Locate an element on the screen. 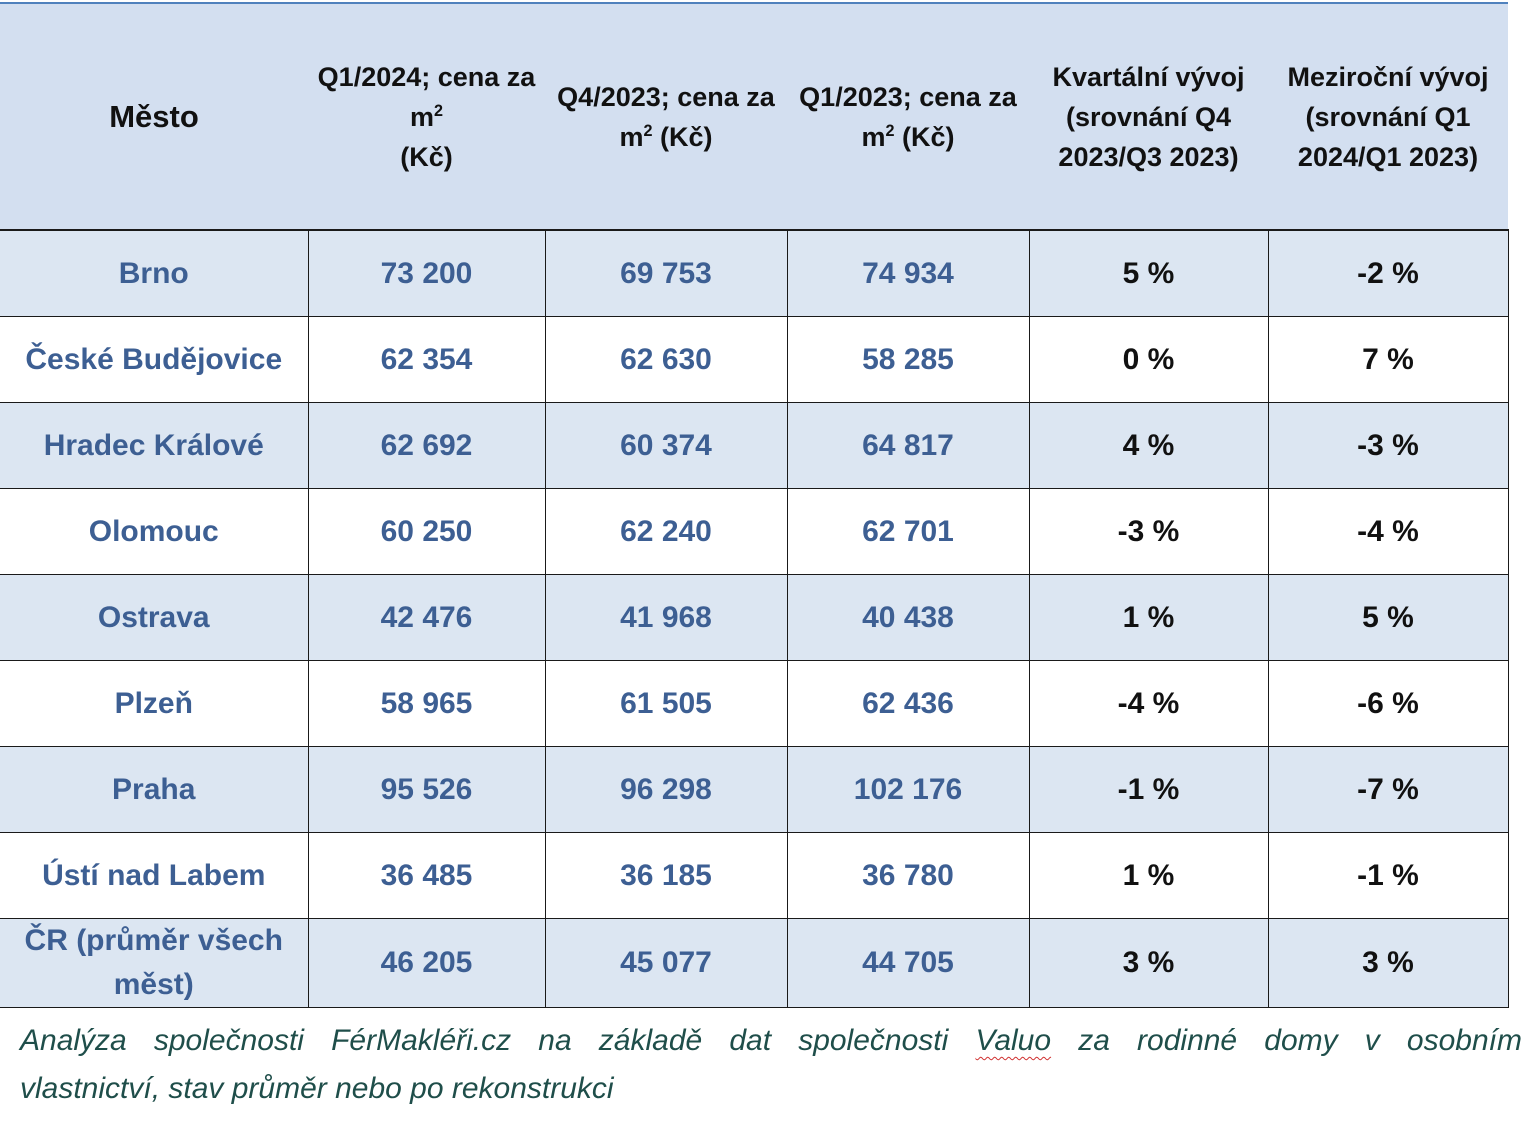  q4-2023-cell: 62 630 is located at coordinates (666, 359).